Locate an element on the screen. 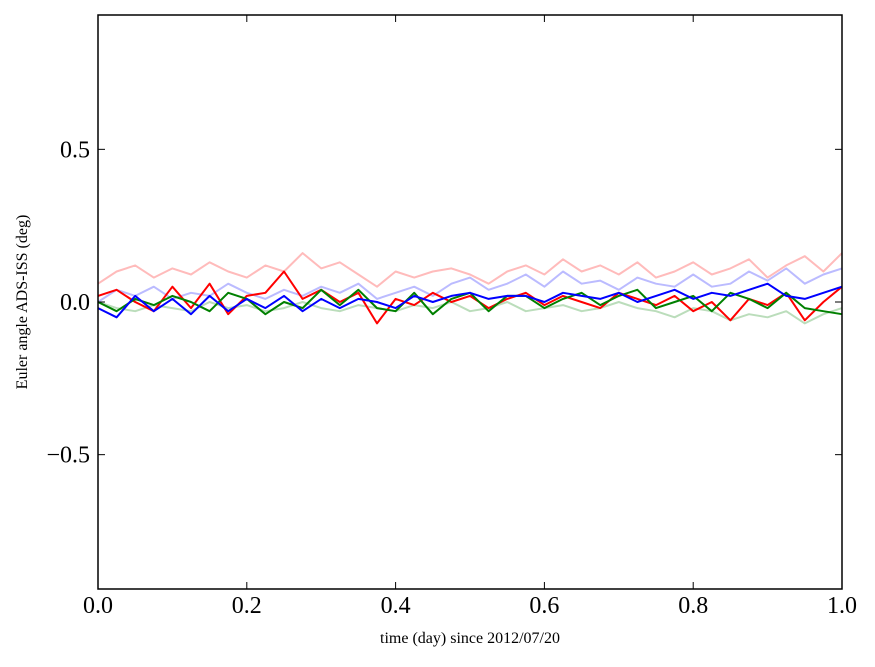 This screenshot has height=667, width=875. x-tick-label: 0.4 is located at coordinates (396, 606).